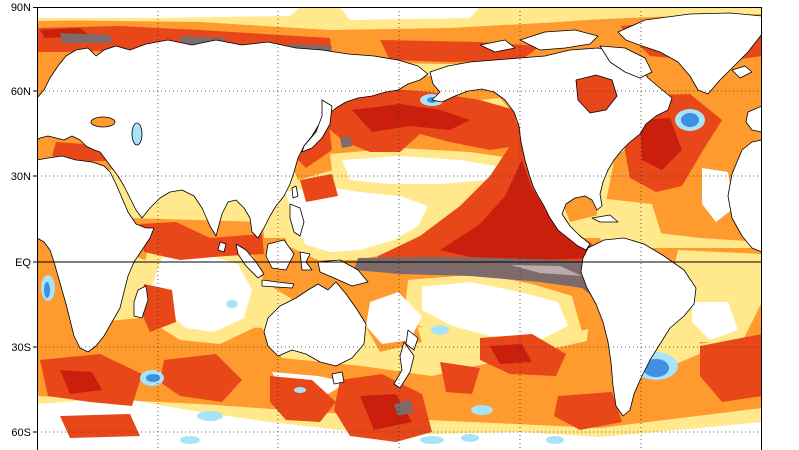 This screenshot has height=450, width=799. I want to click on yellow-area-south-atlantic, so click(715, 296).